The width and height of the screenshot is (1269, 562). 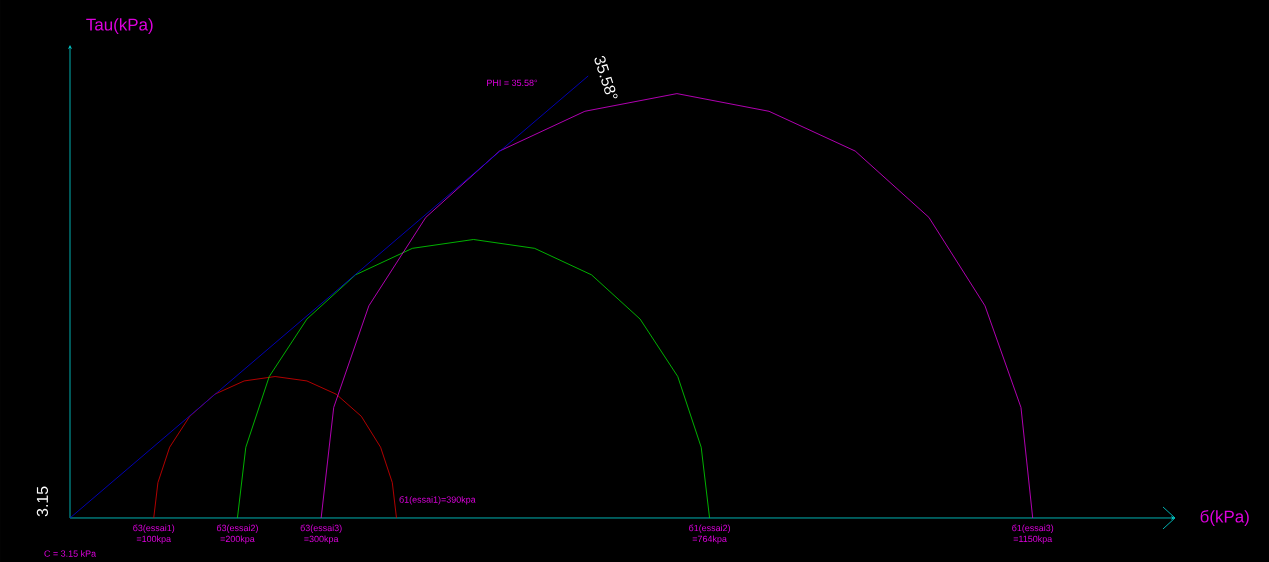 I want to click on y-axis-title: Tau(kPa), so click(x=119, y=26).